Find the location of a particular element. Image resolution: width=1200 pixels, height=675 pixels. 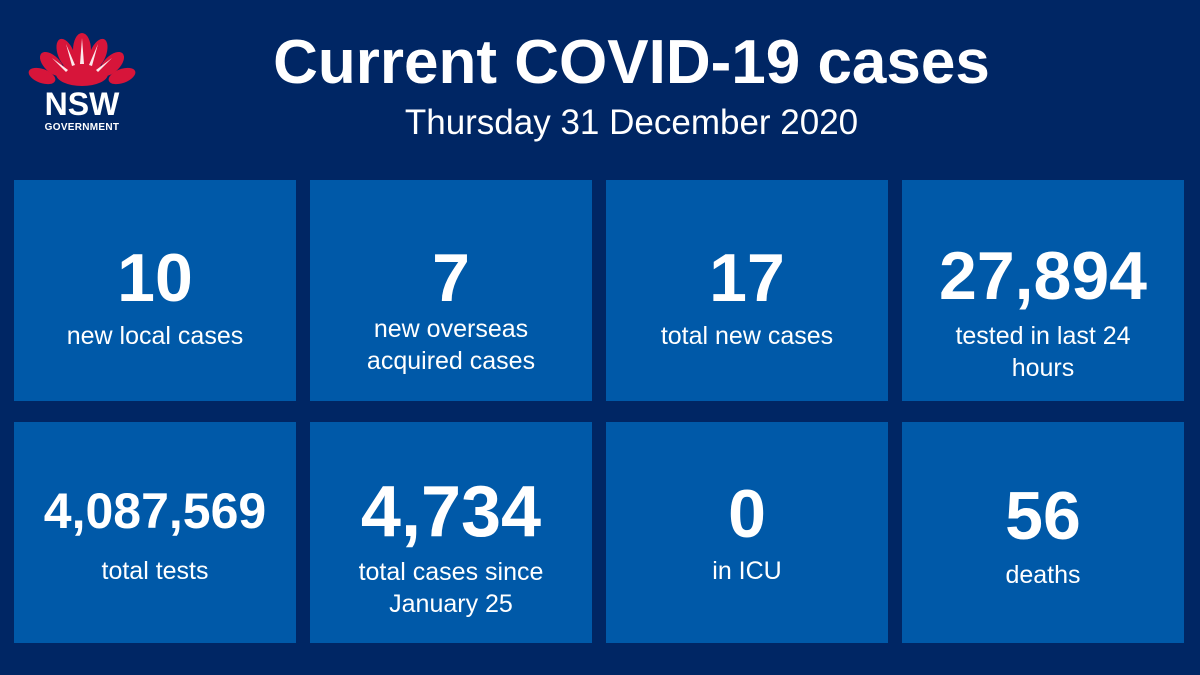

stat-tile-new-local-cases: 10 new local cases is located at coordinates (155, 290).